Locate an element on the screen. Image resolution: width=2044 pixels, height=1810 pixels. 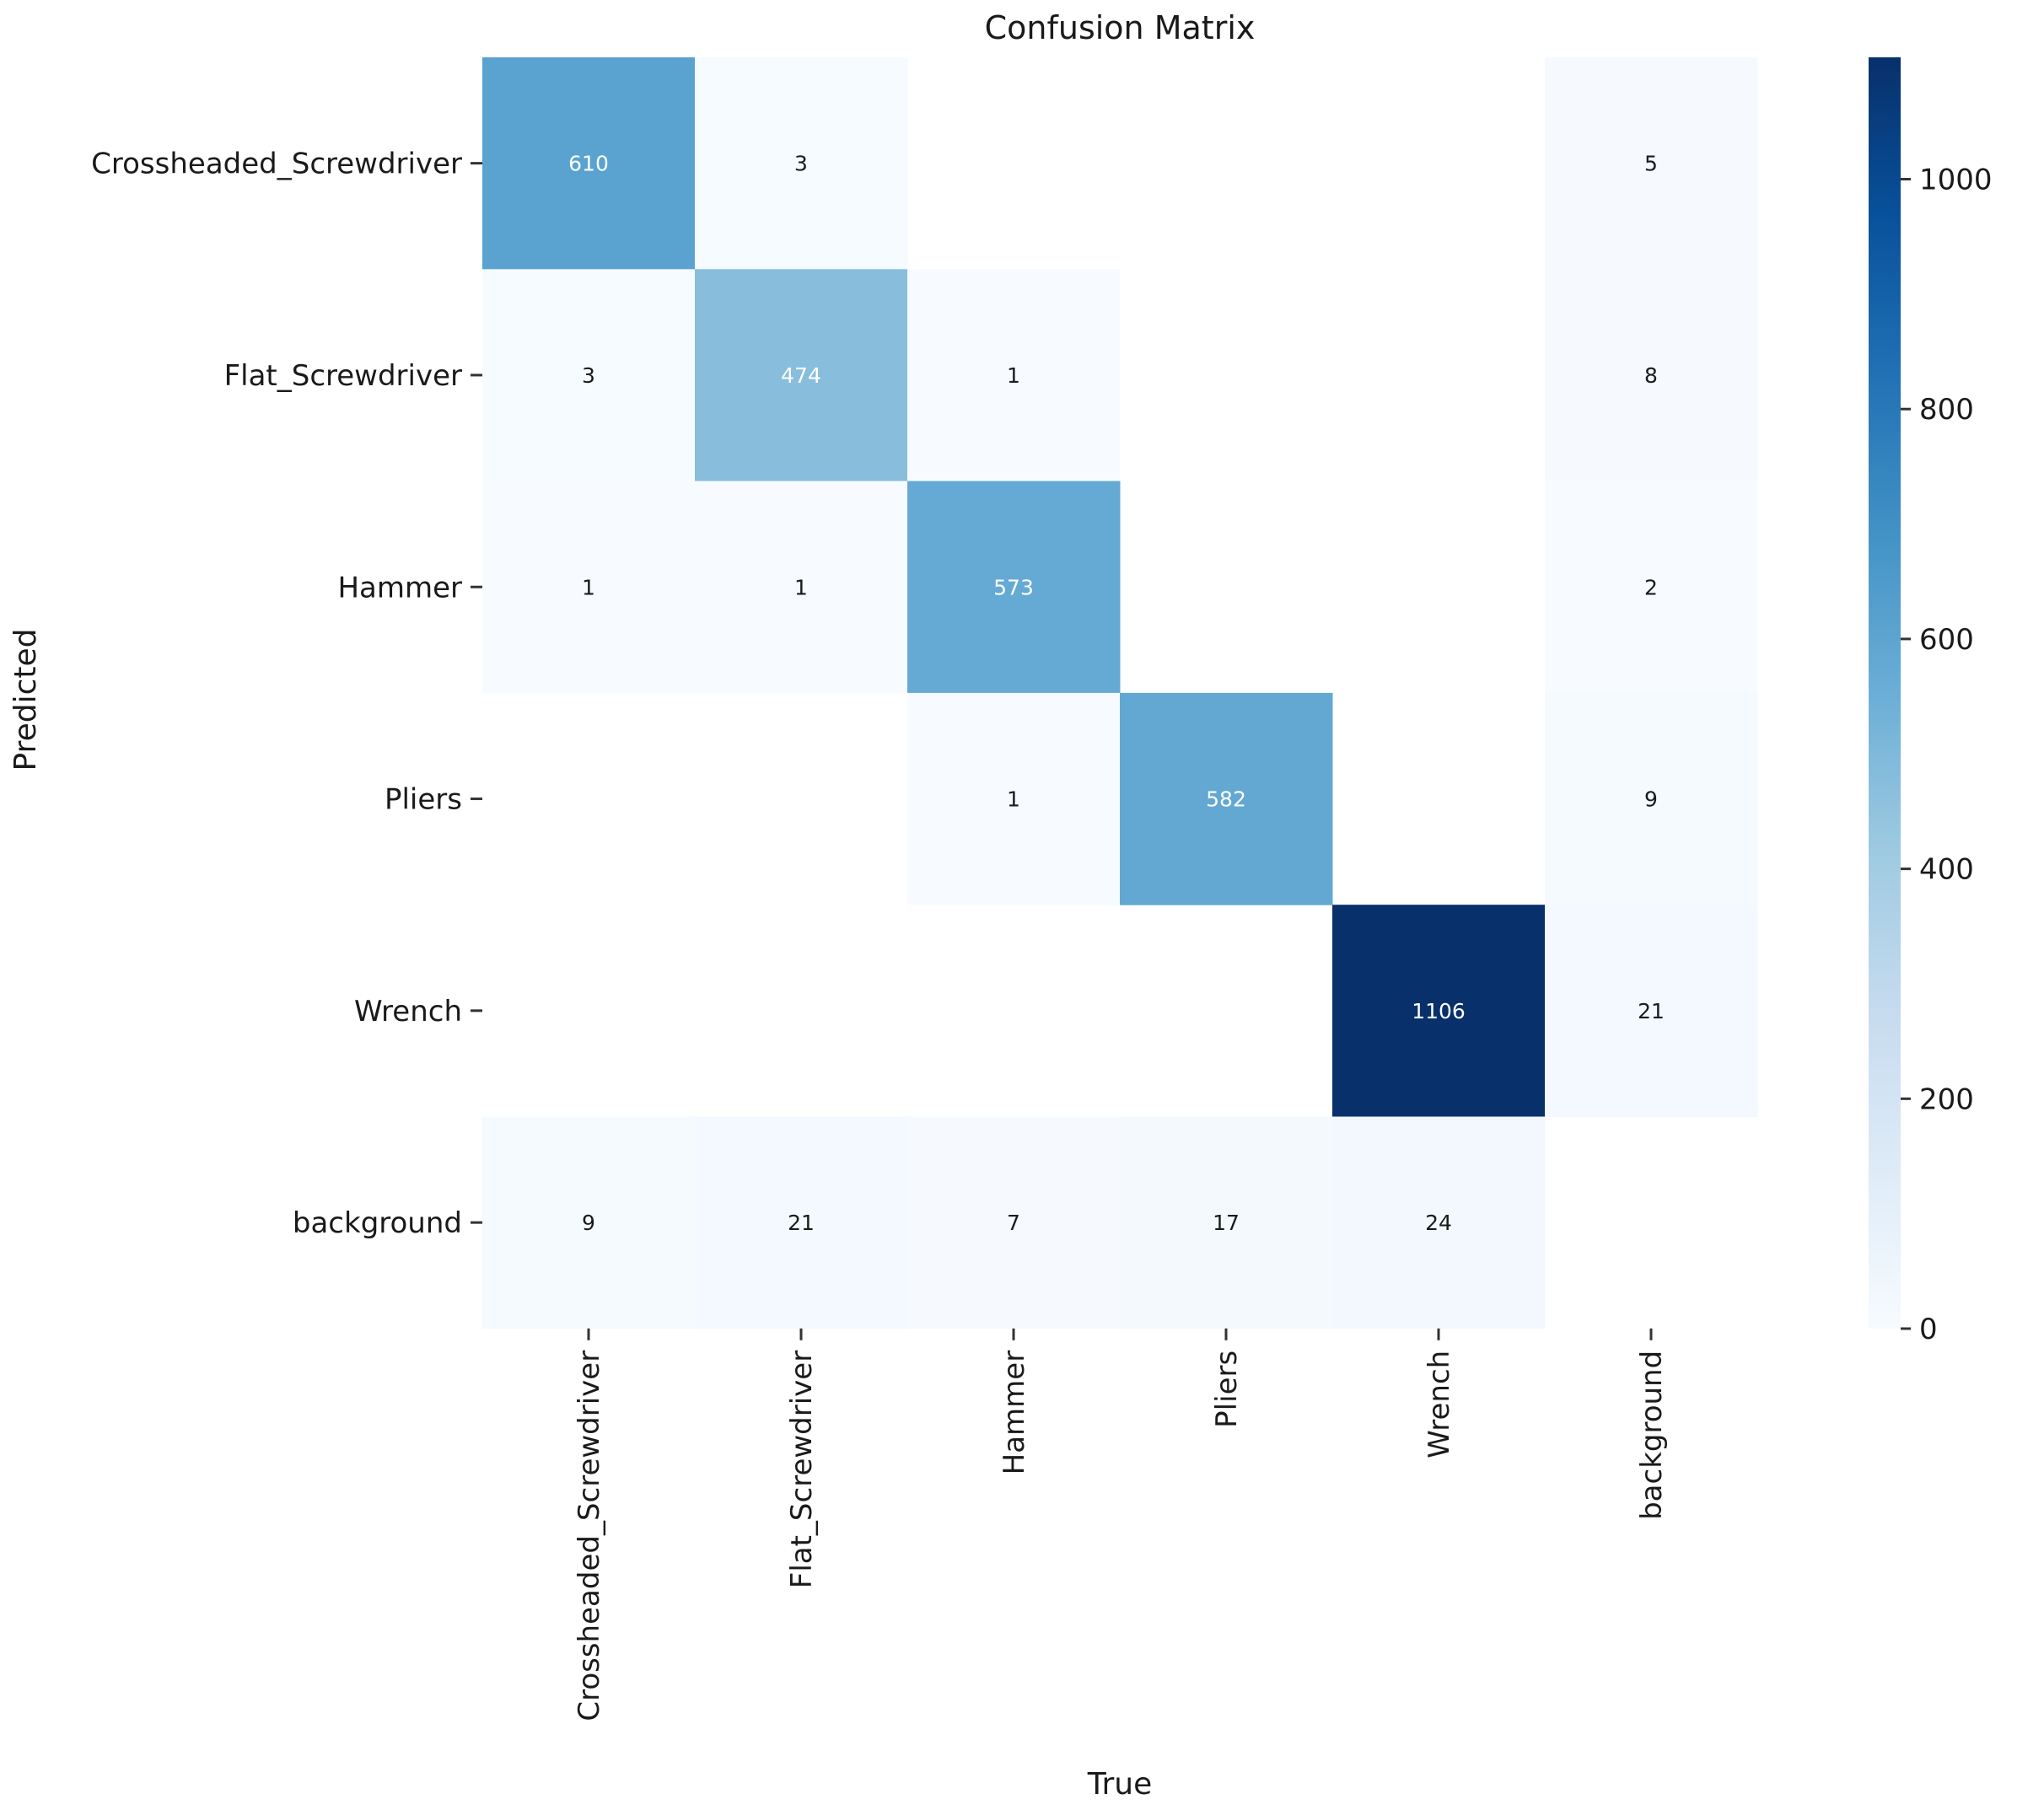
cell-value-r0-c5: 5 is located at coordinates (1651, 164).